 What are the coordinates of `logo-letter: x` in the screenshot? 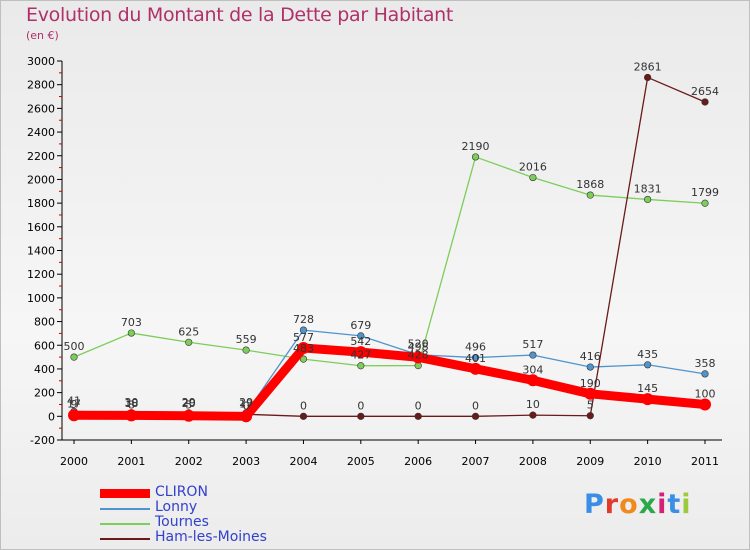 It's located at (648, 504).